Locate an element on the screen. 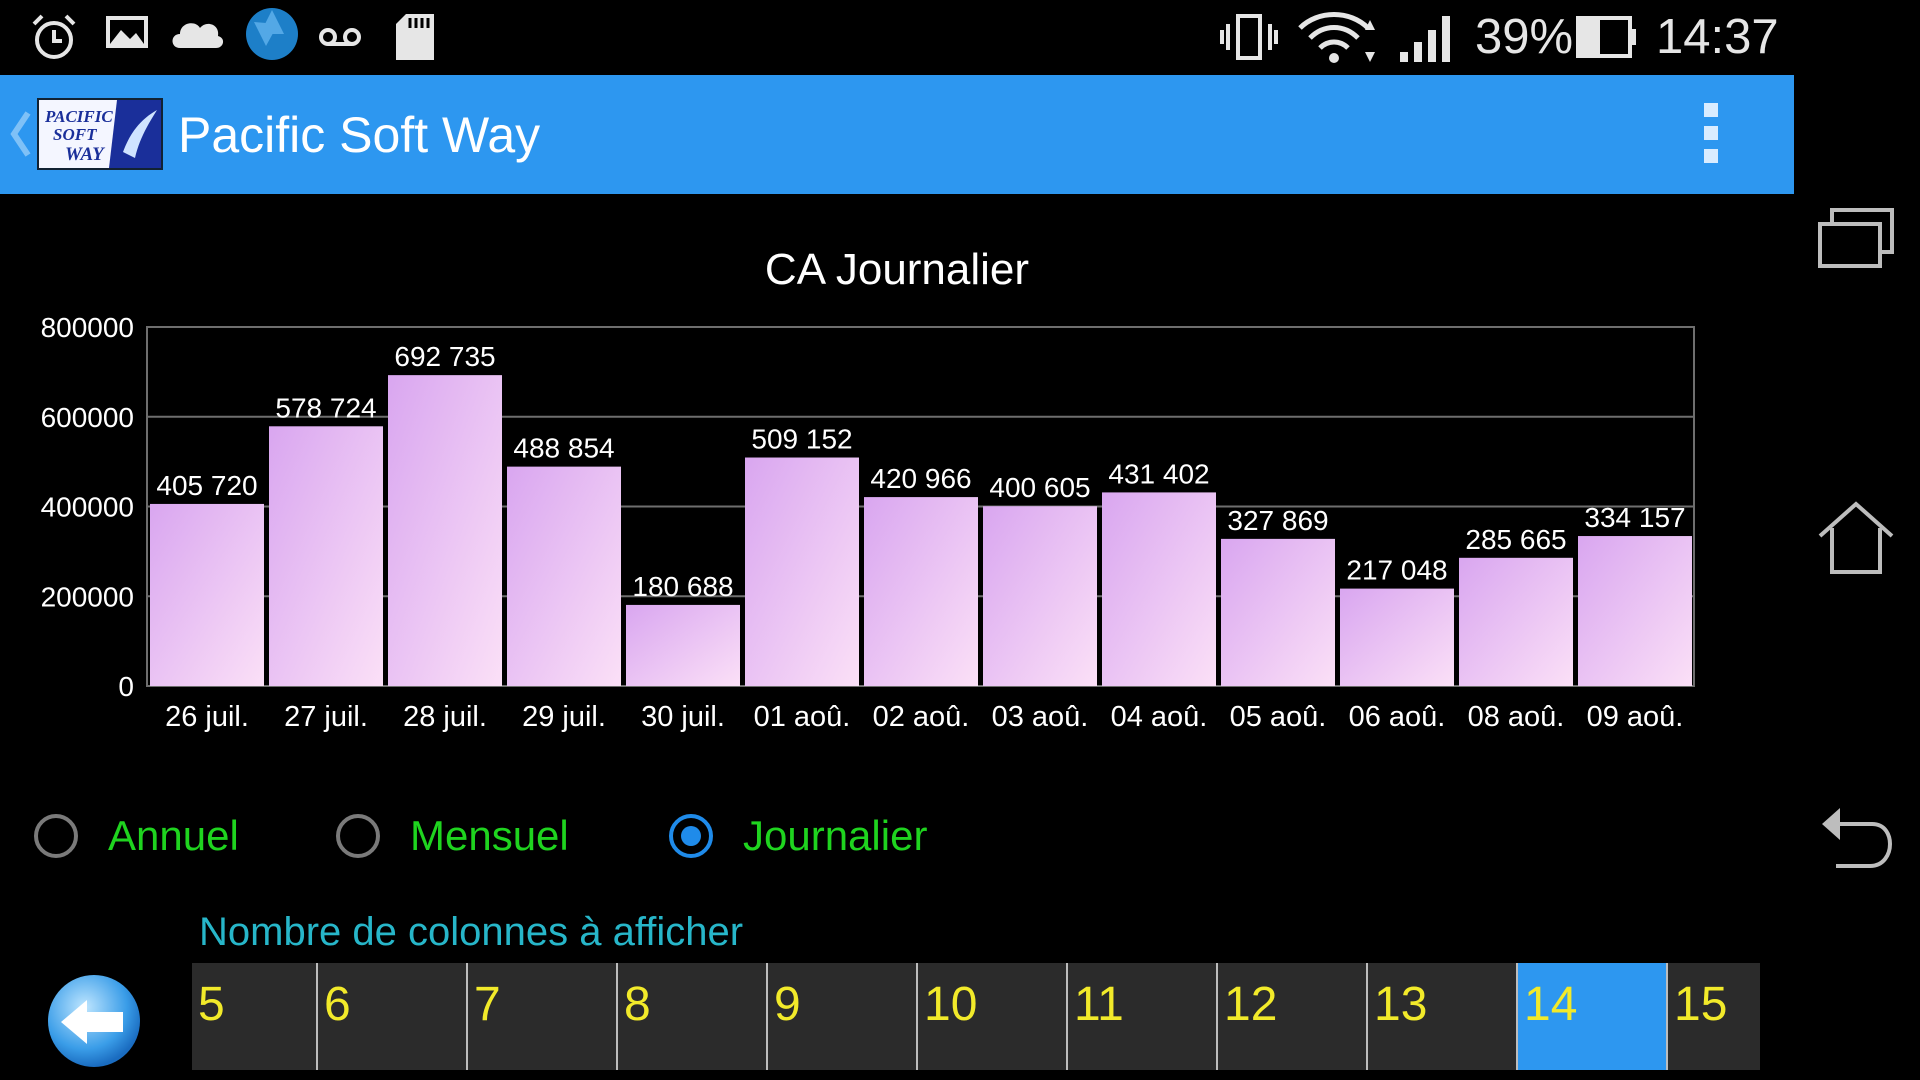 The image size is (1920, 1080). overflow-menu-button is located at coordinates (1711, 135).